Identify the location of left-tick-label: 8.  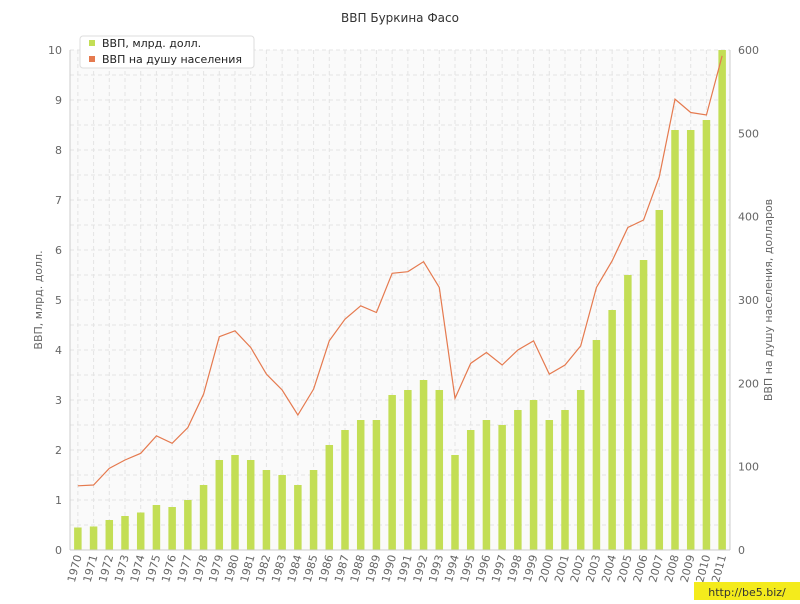
(58, 150).